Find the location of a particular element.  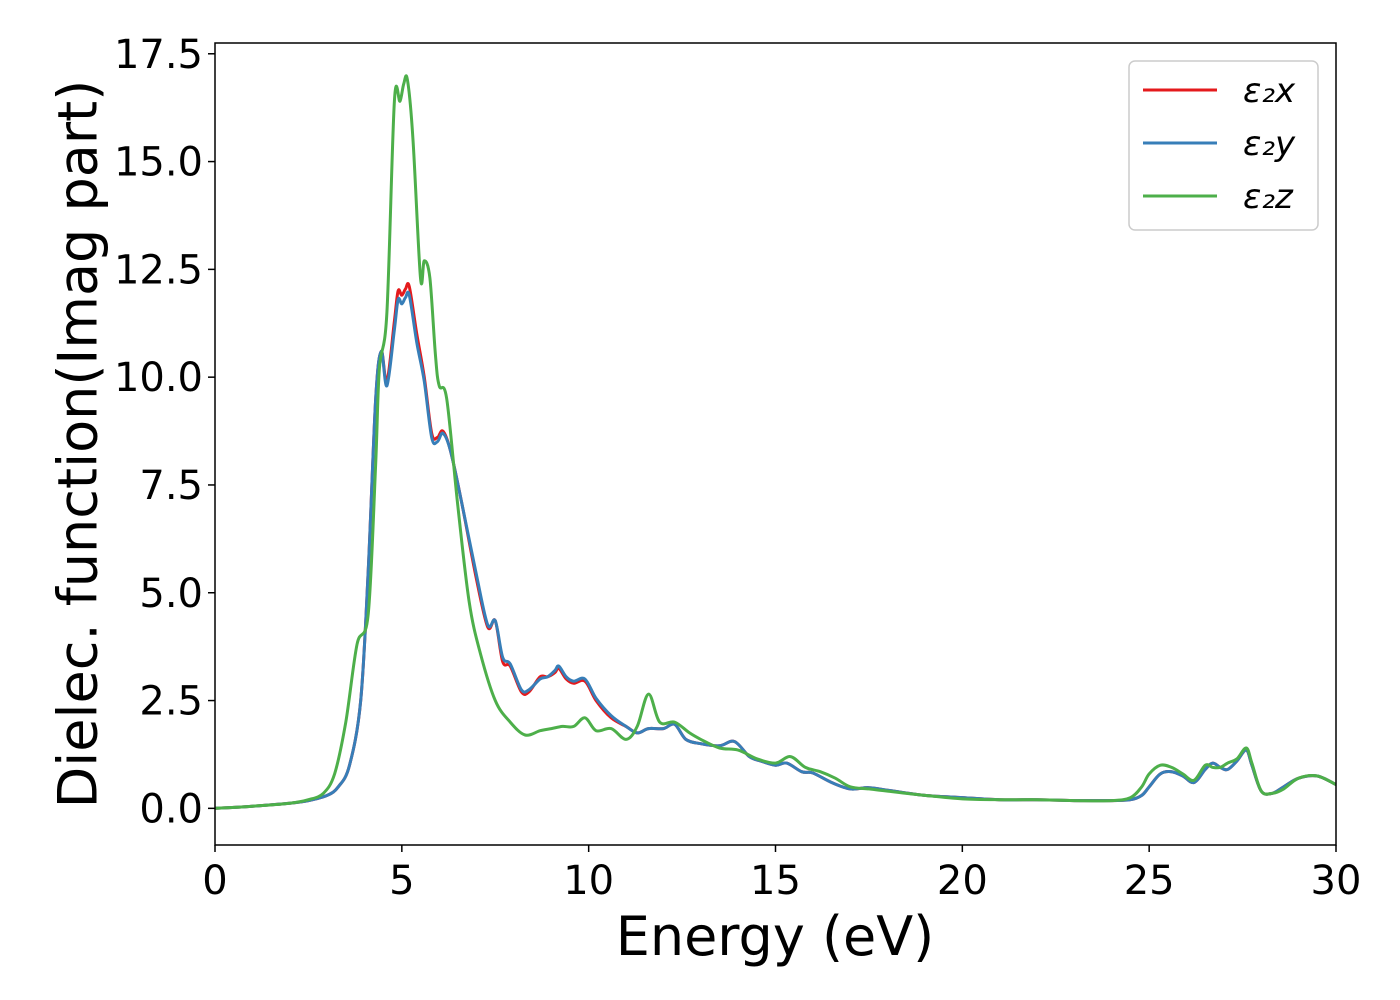

x-tick-label: 25 is located at coordinates (1149, 881).